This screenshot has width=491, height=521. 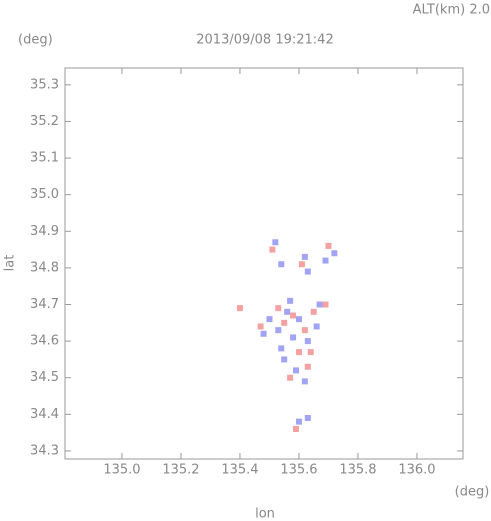 What do you see at coordinates (10, 263) in the screenshot?
I see `y-axis-label: lat` at bounding box center [10, 263].